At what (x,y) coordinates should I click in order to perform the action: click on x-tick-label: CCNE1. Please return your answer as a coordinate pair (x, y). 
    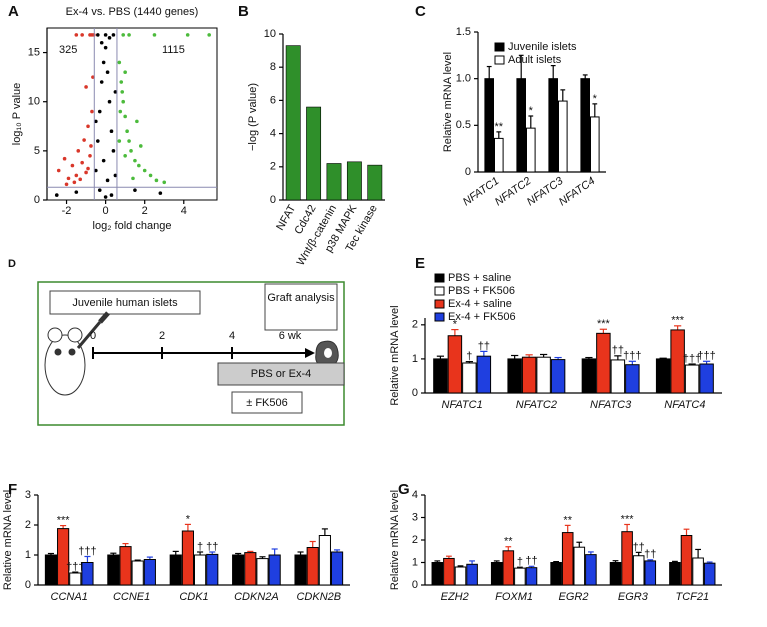
    Looking at the image, I should click on (131, 597).